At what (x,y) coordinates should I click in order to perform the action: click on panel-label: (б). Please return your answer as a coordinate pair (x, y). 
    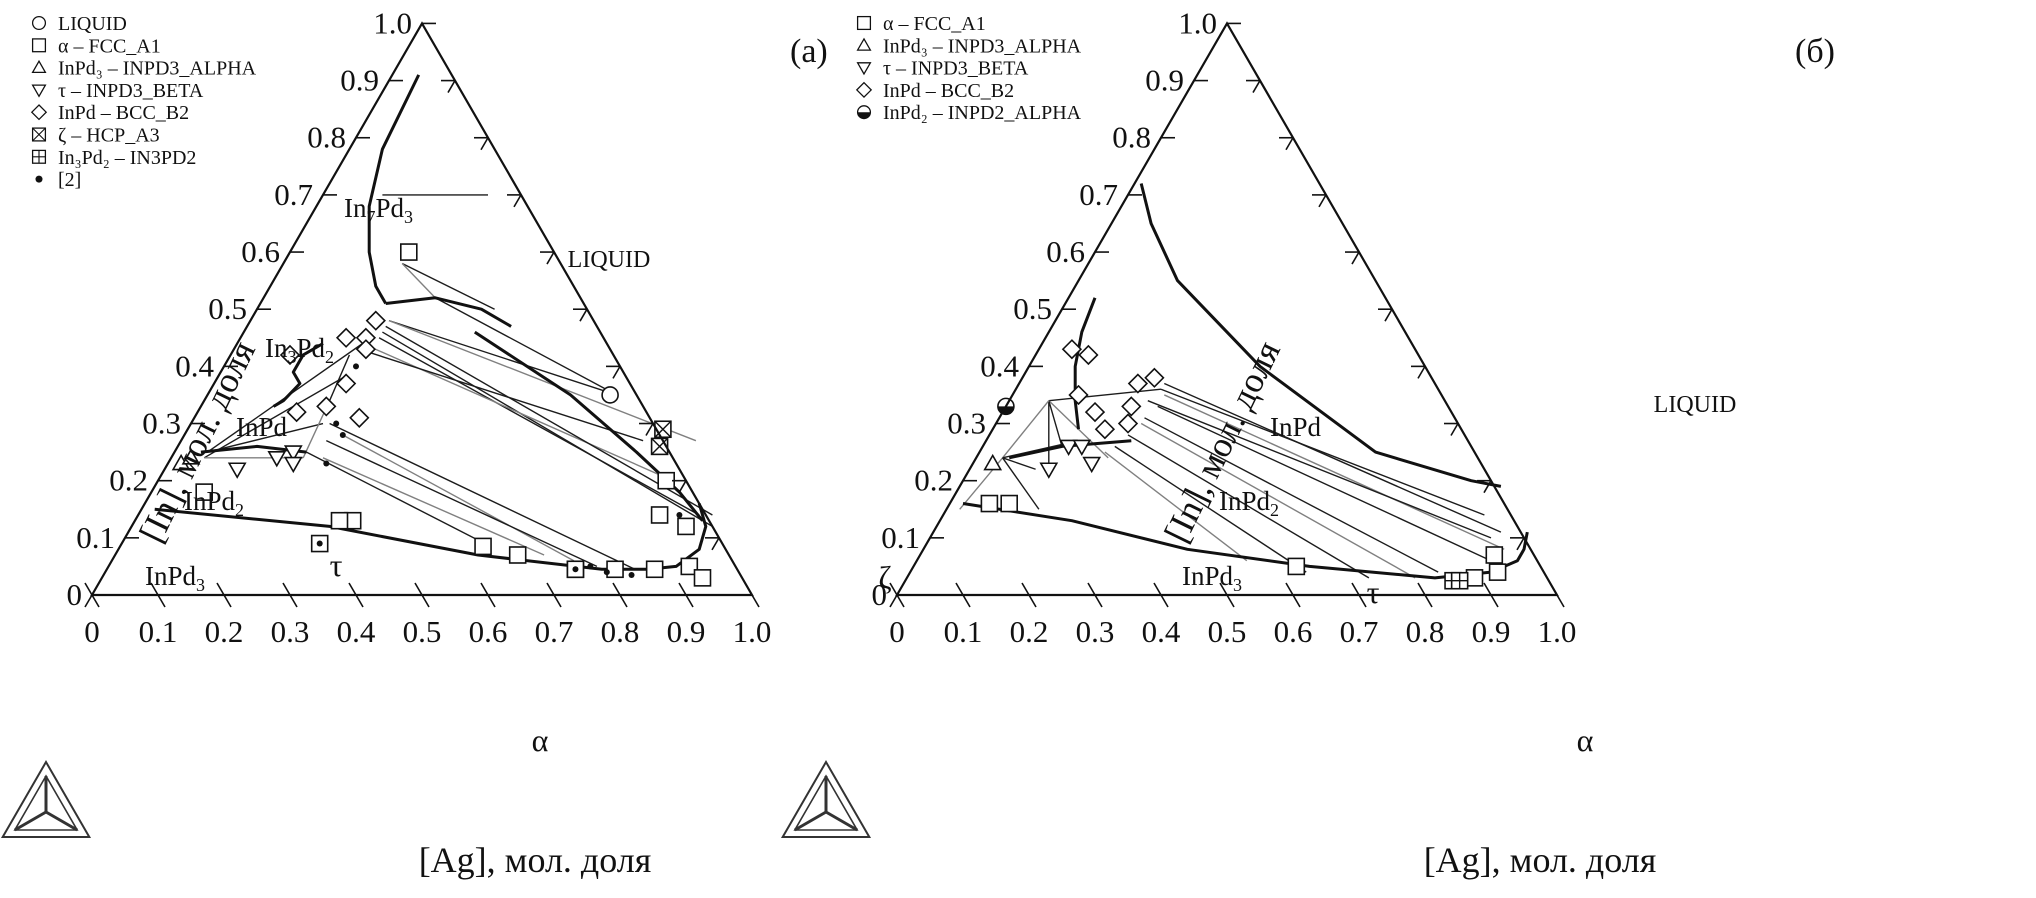
    Looking at the image, I should click on (1815, 51).